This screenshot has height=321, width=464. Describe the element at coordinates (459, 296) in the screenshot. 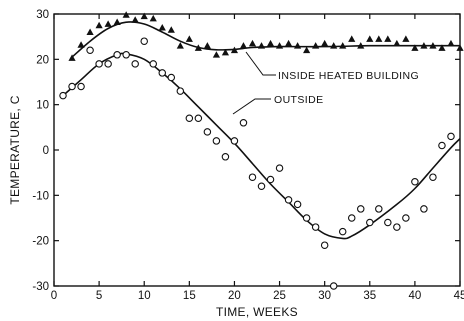

I see `x-tick-label: 45` at that location.